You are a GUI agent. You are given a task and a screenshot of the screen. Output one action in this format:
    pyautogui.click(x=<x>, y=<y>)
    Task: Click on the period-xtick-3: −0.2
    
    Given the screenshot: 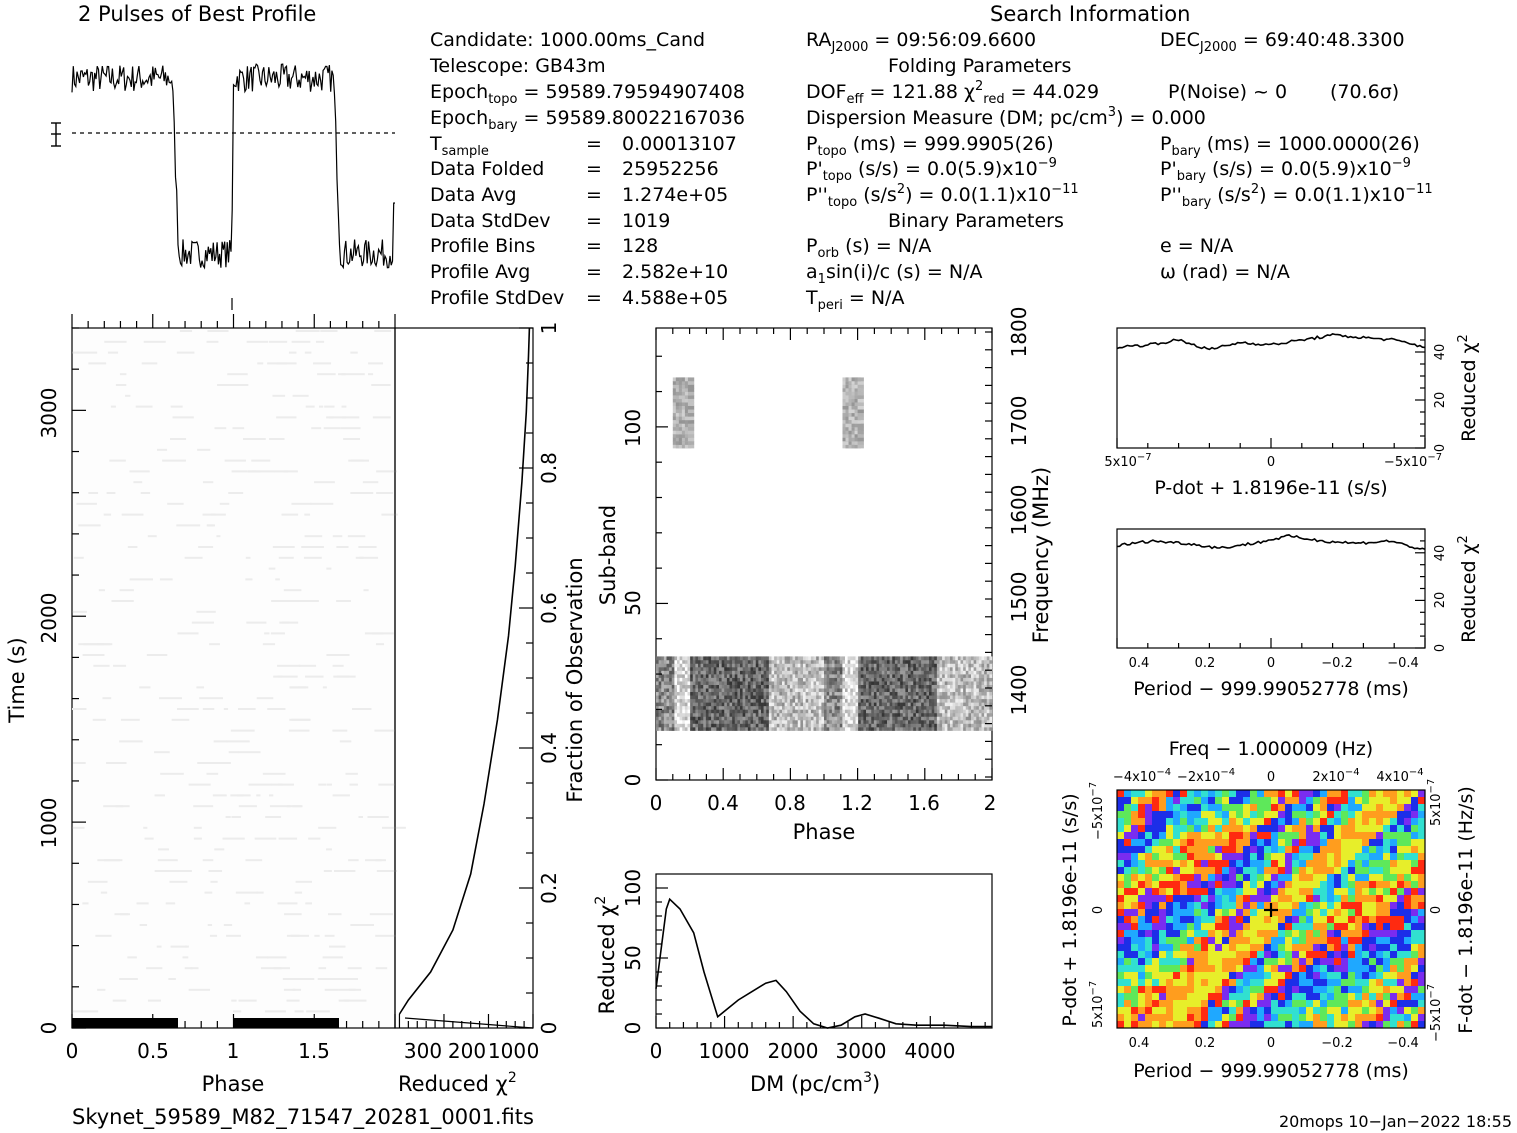 What is the action you would take?
    pyautogui.click(x=1337, y=663)
    